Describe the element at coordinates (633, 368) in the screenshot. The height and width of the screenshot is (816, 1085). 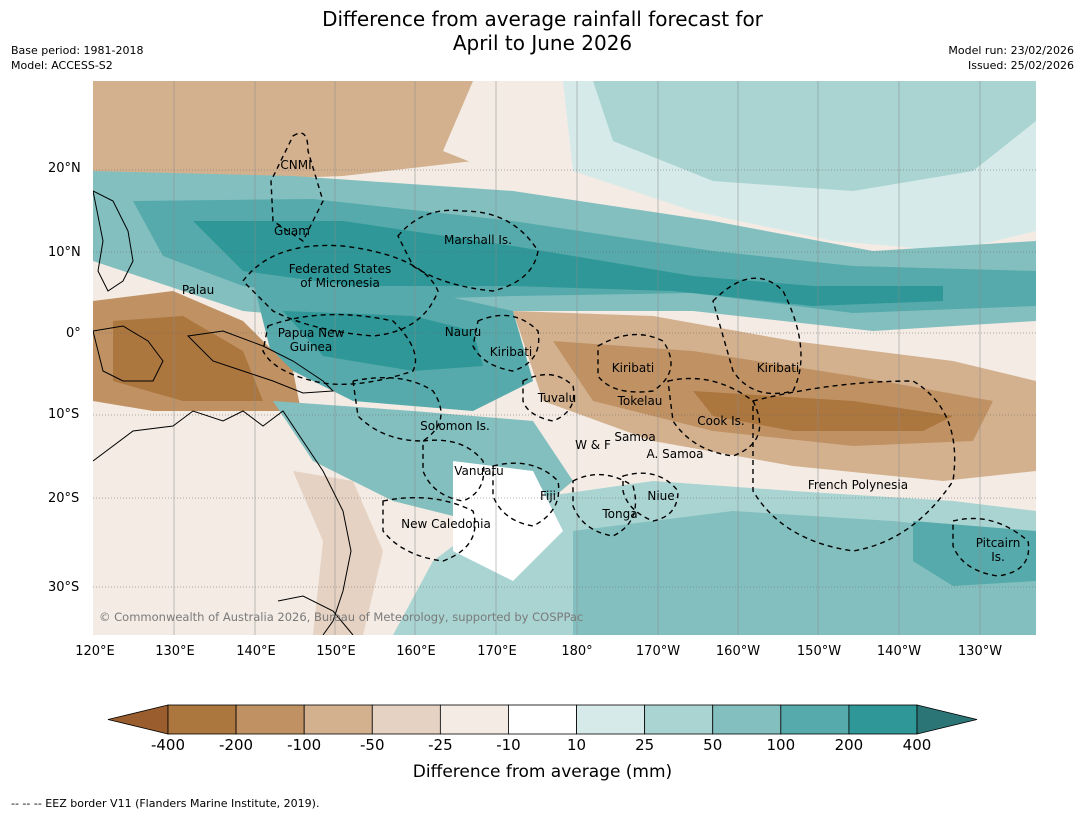
I see `place-kiribati-phoenix: Kiribati` at that location.